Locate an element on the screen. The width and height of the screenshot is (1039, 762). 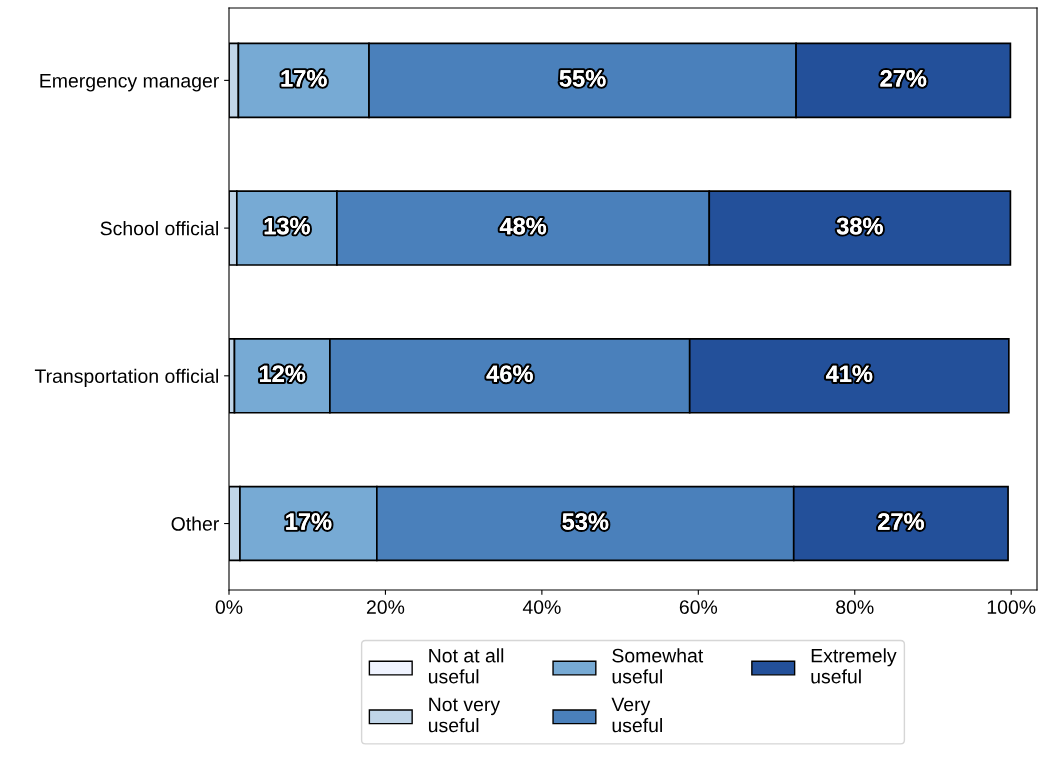
x-tick-label: 80% is located at coordinates (855, 607).